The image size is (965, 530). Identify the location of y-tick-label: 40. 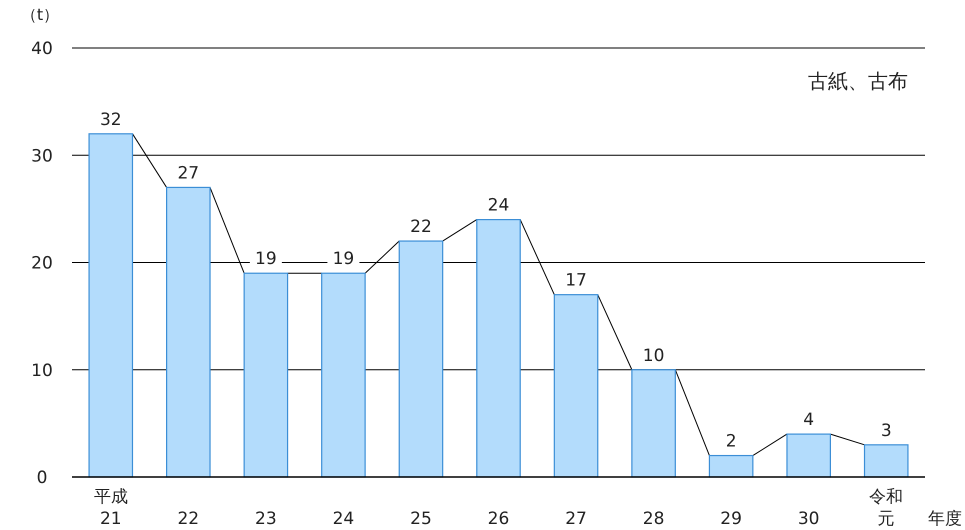
(42, 49).